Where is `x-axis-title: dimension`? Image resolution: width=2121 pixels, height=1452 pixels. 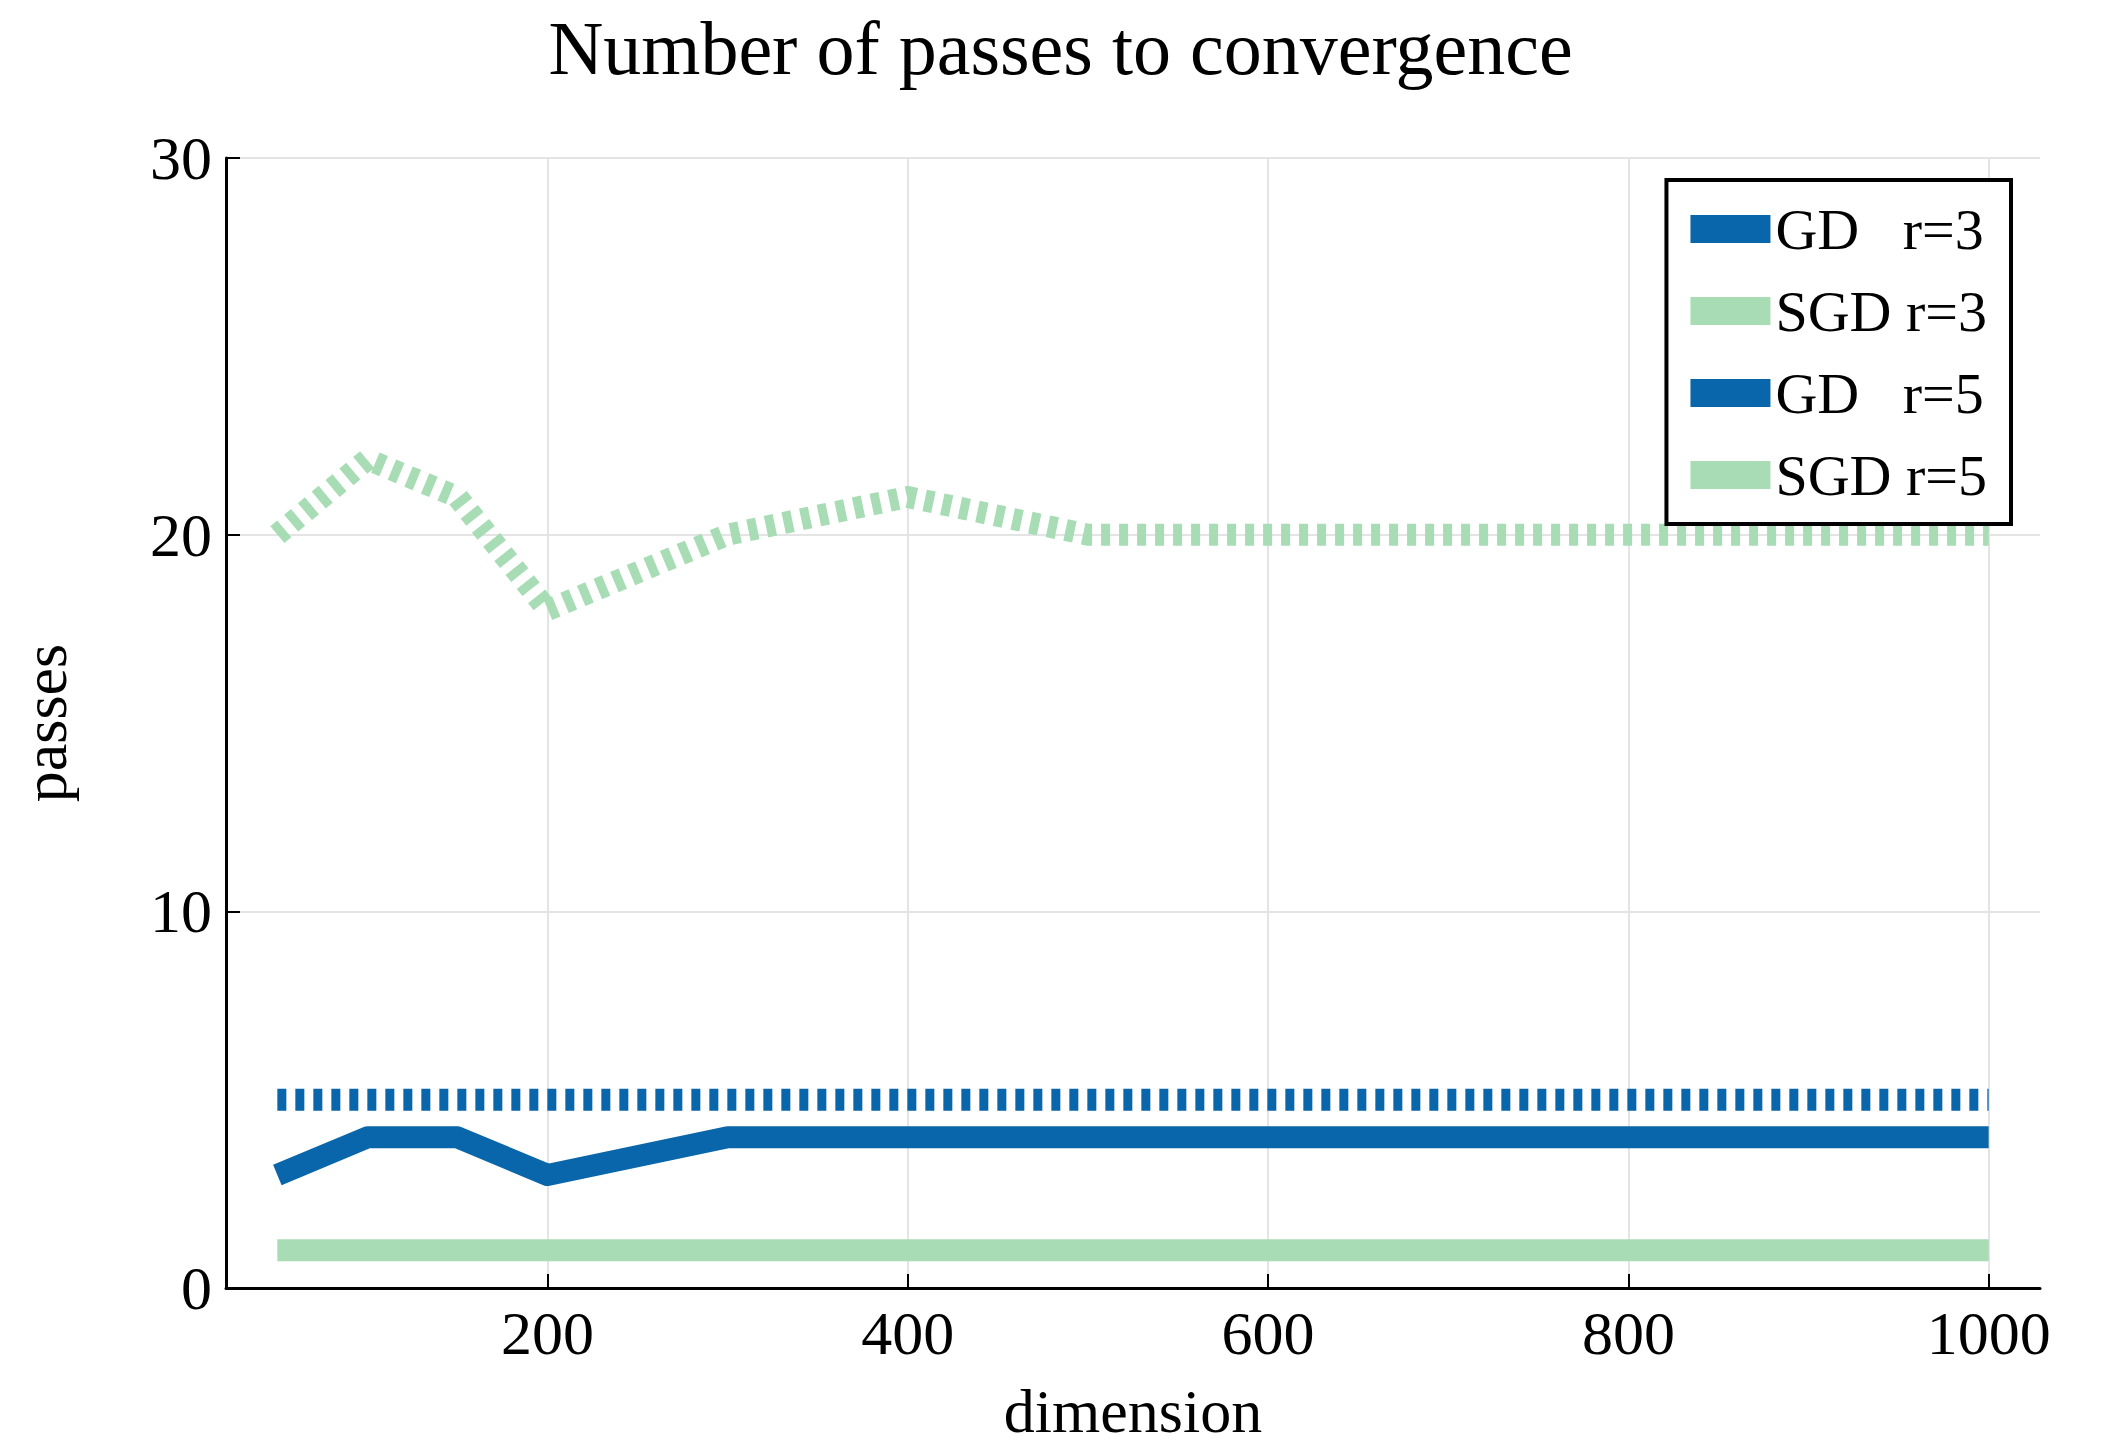 x-axis-title: dimension is located at coordinates (1133, 1411).